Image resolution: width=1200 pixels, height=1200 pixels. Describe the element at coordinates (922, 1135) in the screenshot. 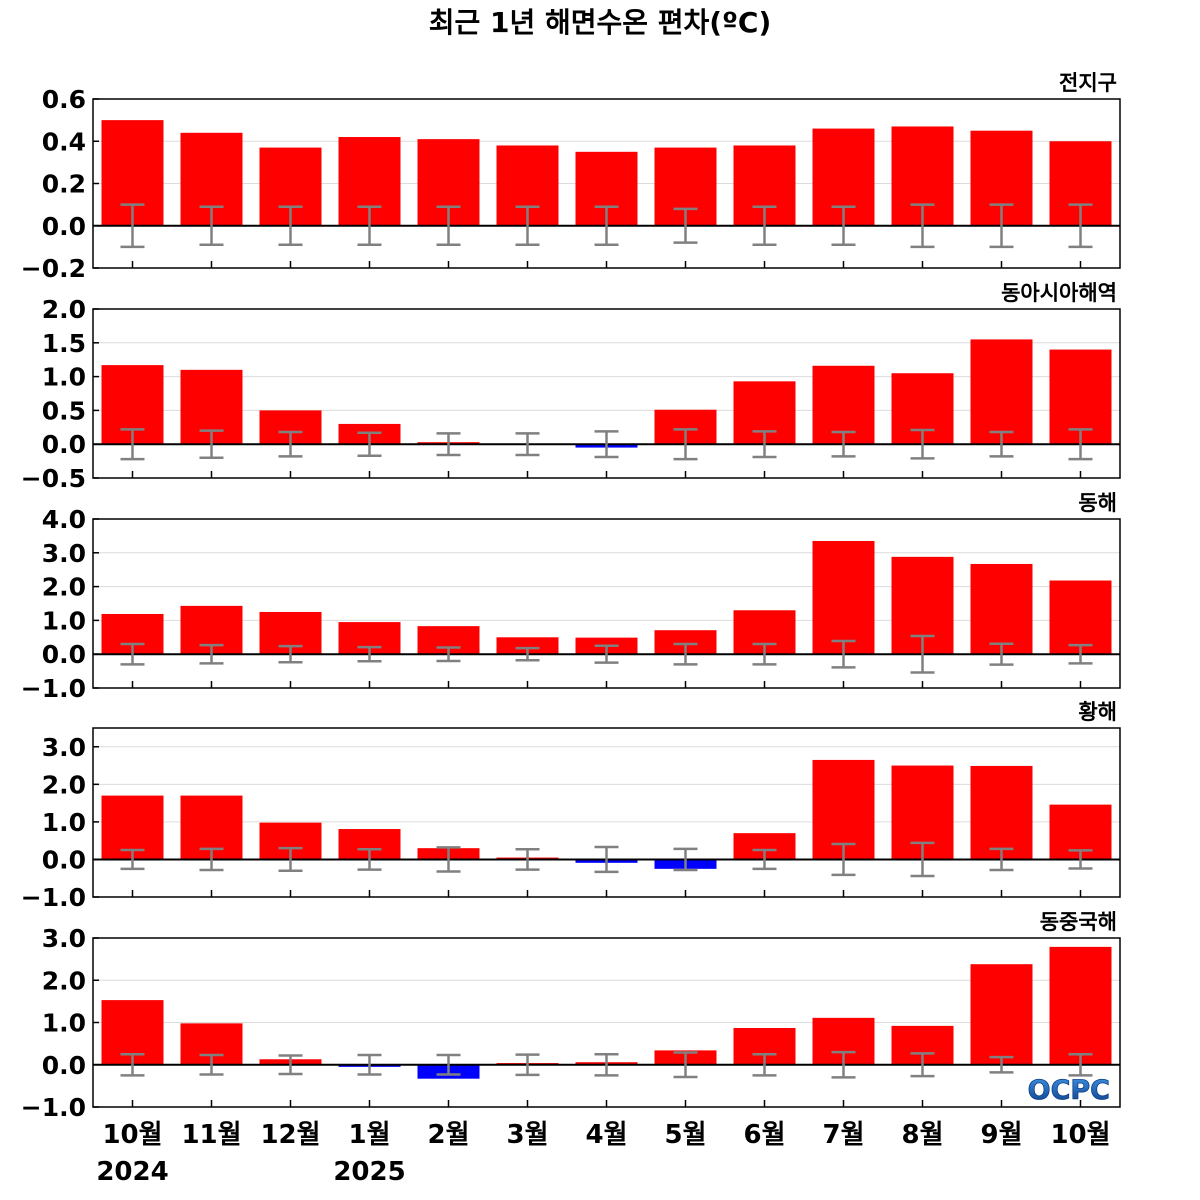

I see `x-tick-label: 8월` at that location.